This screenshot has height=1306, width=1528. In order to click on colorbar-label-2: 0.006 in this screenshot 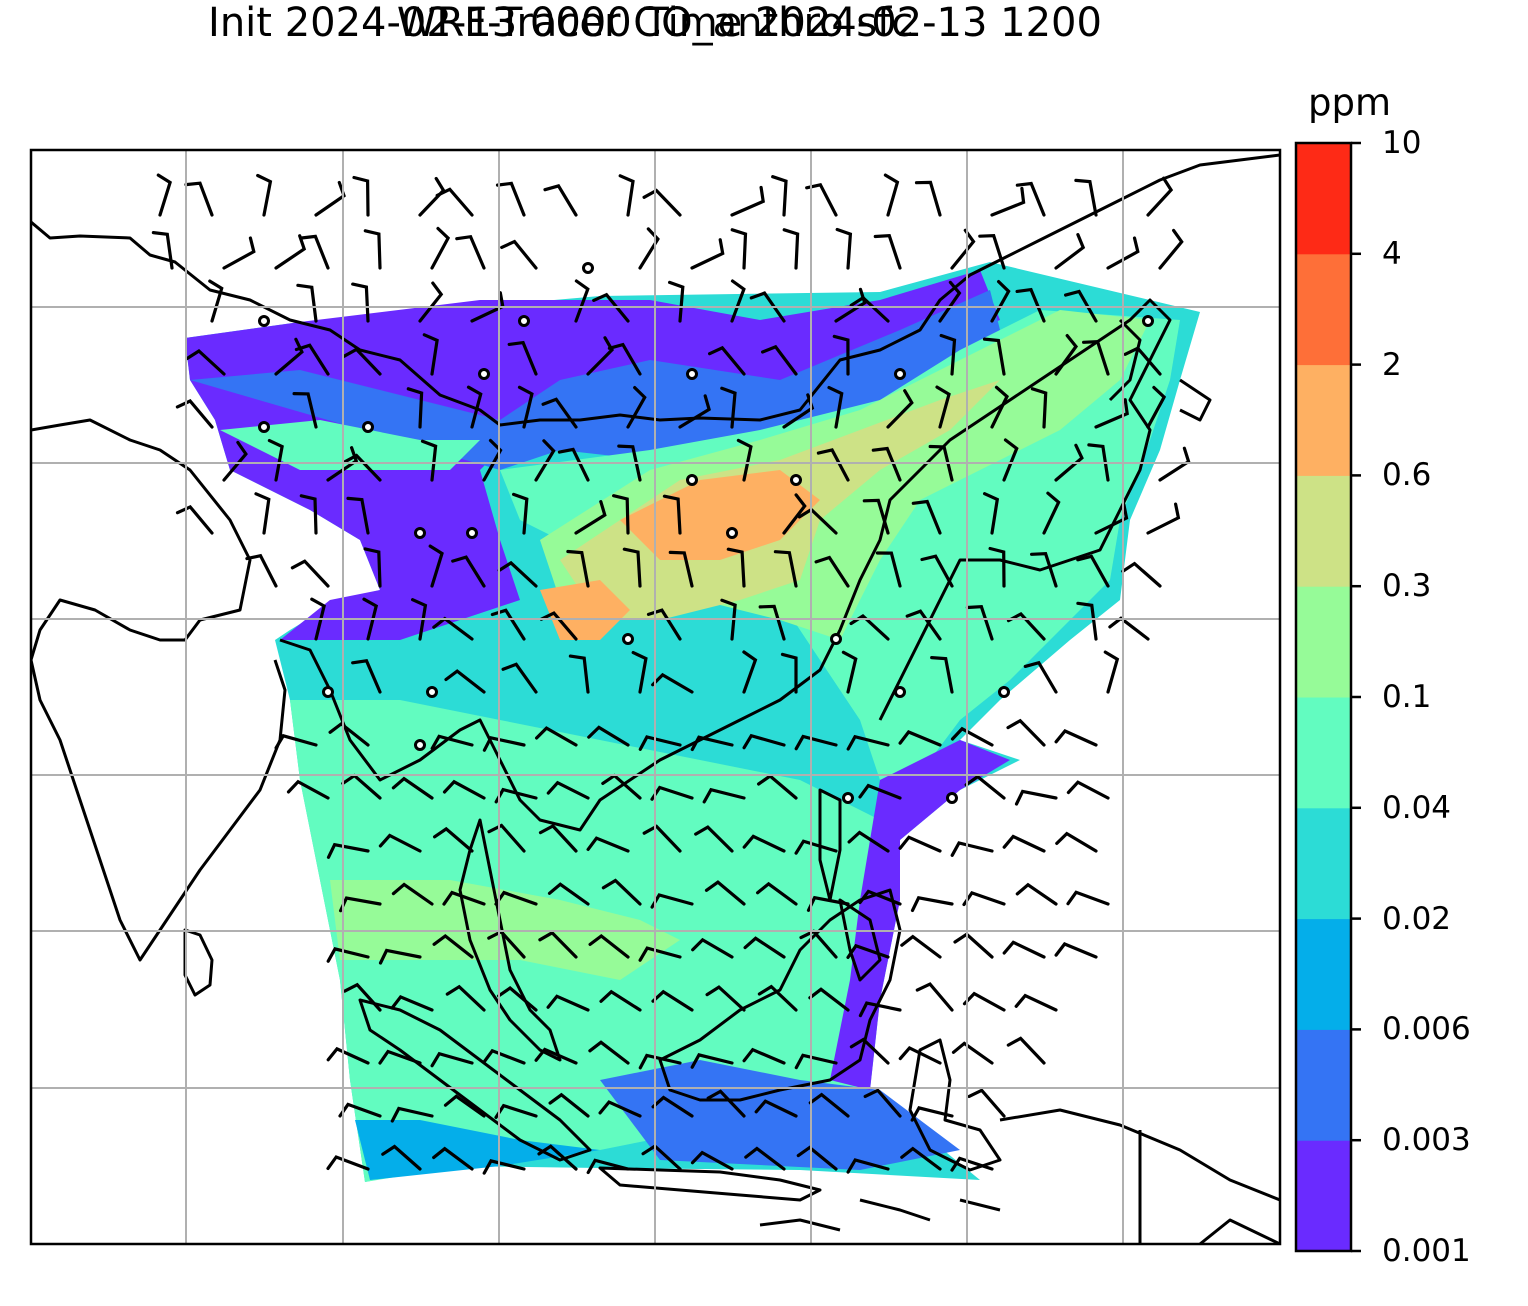, I will do `click(1426, 1029)`.